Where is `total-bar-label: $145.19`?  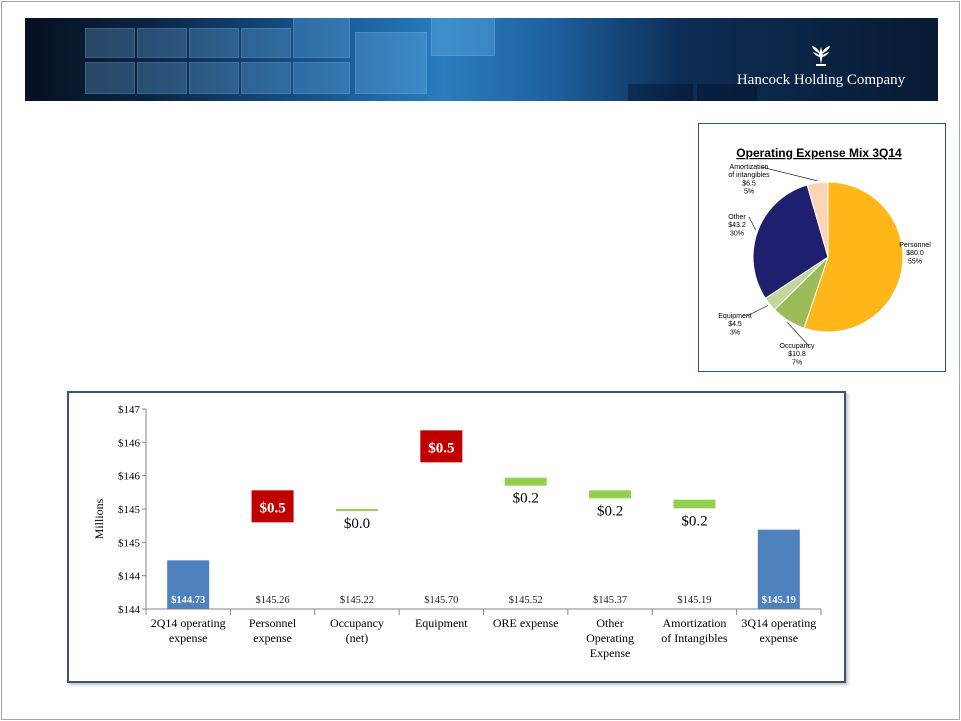
total-bar-label: $145.19 is located at coordinates (779, 600).